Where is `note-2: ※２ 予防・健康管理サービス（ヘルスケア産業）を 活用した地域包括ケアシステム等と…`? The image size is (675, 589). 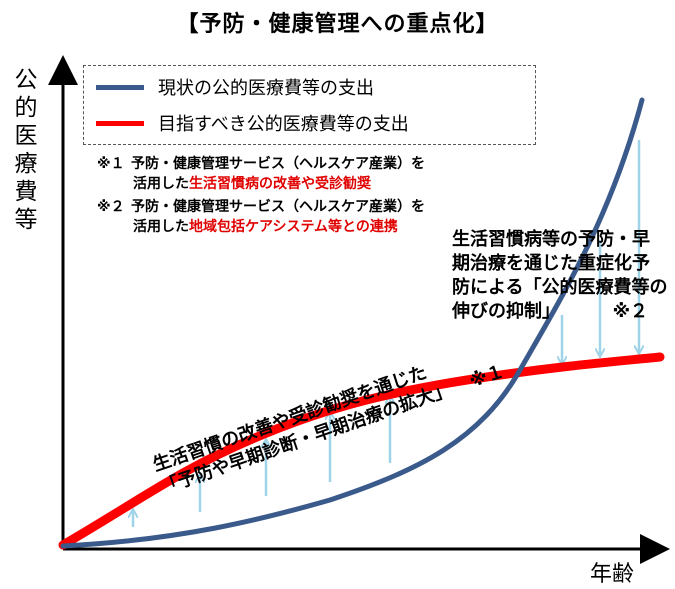 note-2: ※２ 予防・健康管理サービス（ヘルスケア産業）を 活用した地域包括ケアシステム等と… is located at coordinates (261, 217).